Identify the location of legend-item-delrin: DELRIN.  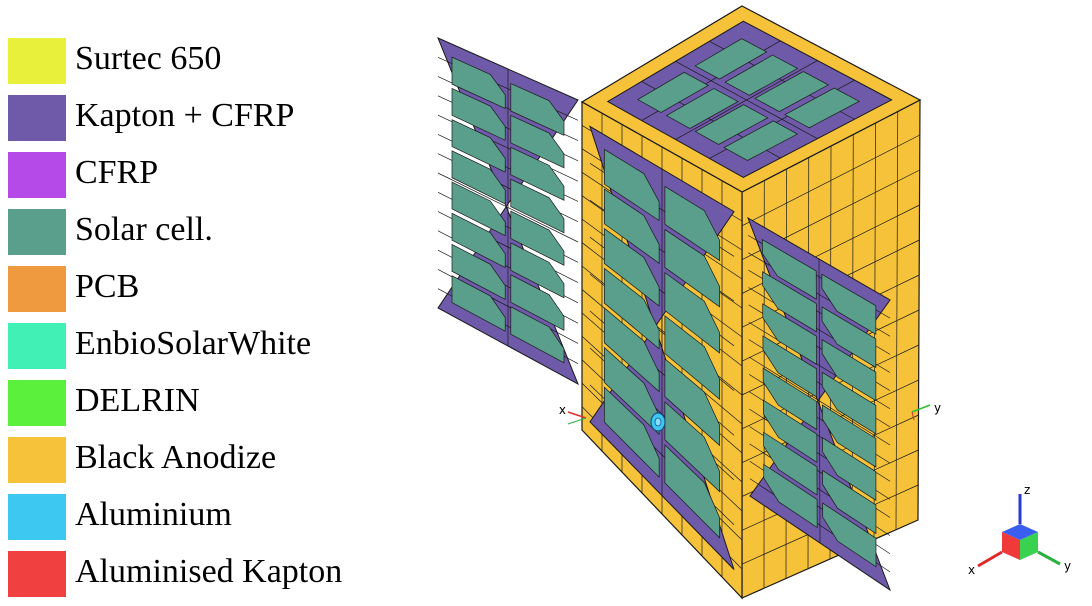
(208, 403).